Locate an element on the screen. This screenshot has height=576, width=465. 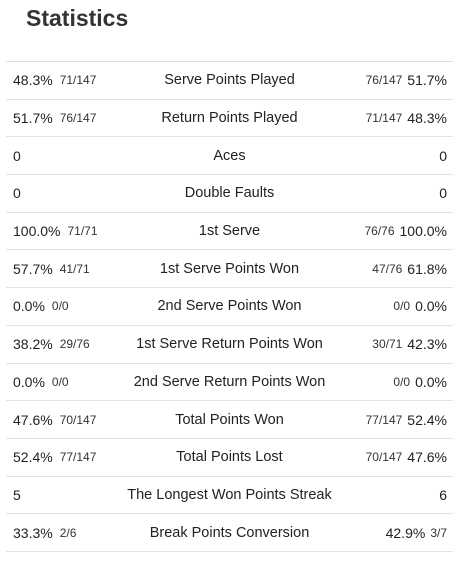
right-player-value: 30/71 42.3% is located at coordinates (409, 344).